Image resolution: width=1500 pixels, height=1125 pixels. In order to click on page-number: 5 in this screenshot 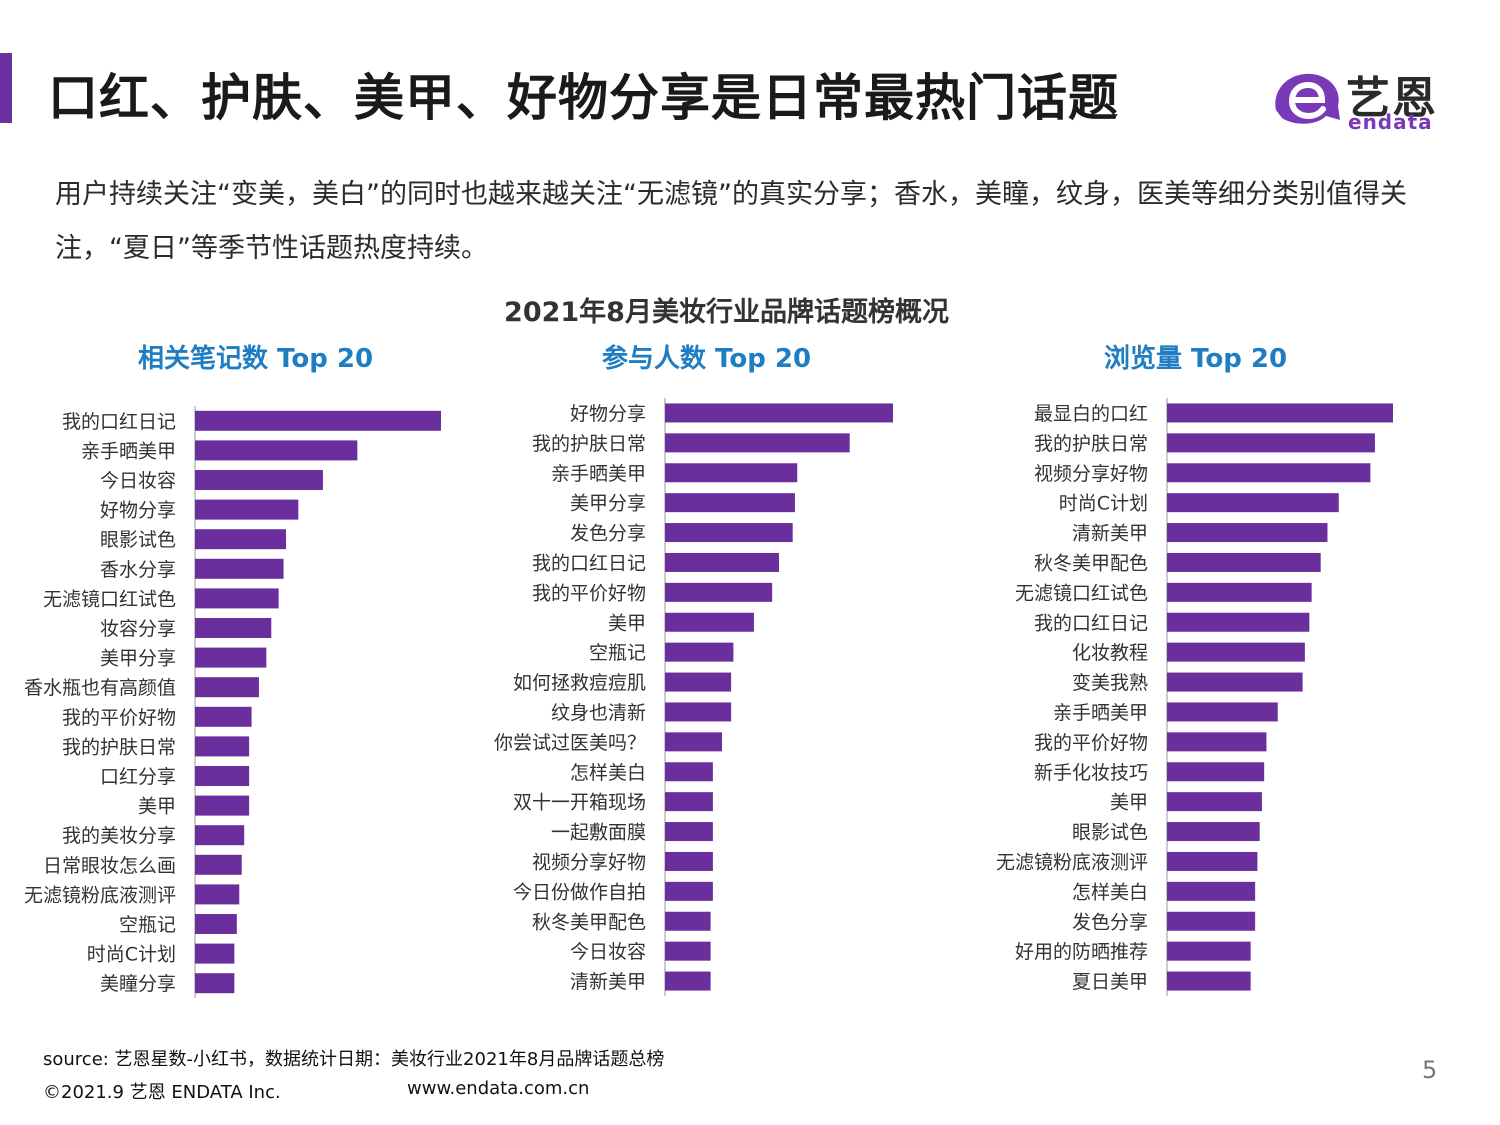, I will do `click(1430, 1070)`.